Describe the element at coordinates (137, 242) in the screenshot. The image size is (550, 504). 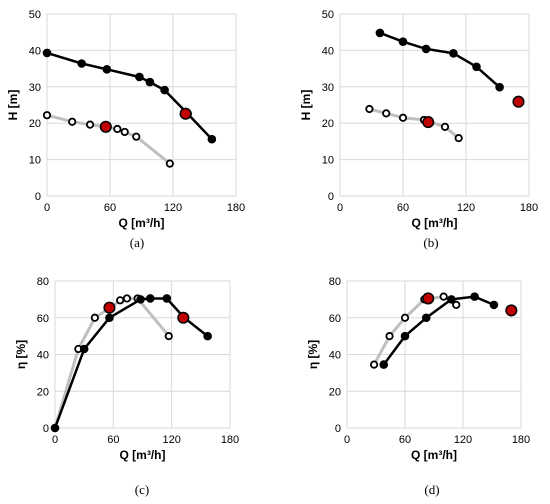
I see `panel-caption: (a)` at that location.